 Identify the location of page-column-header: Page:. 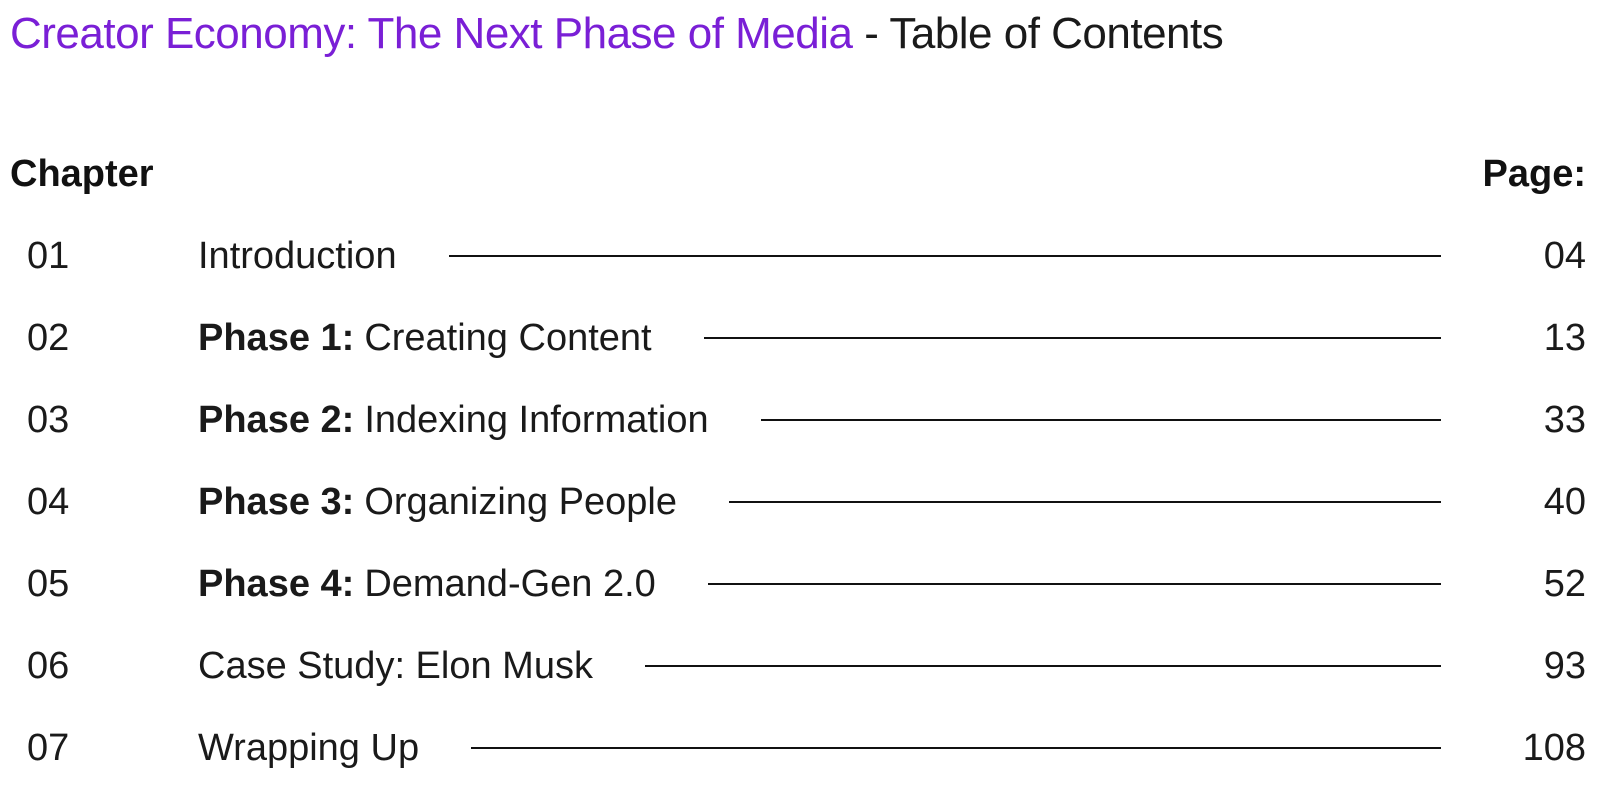
(1534, 174).